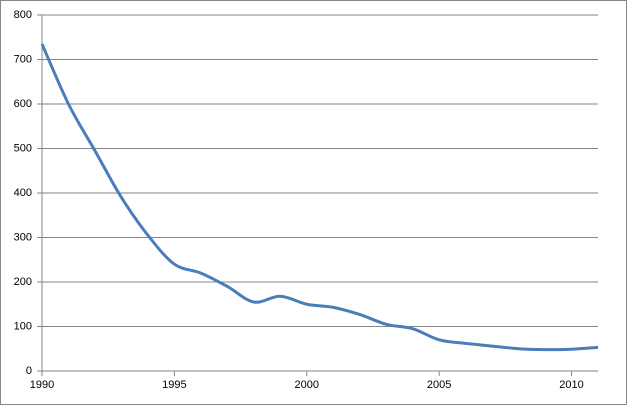 The height and width of the screenshot is (405, 627). Describe the element at coordinates (23, 15) in the screenshot. I see `y-tick-label: 800` at that location.